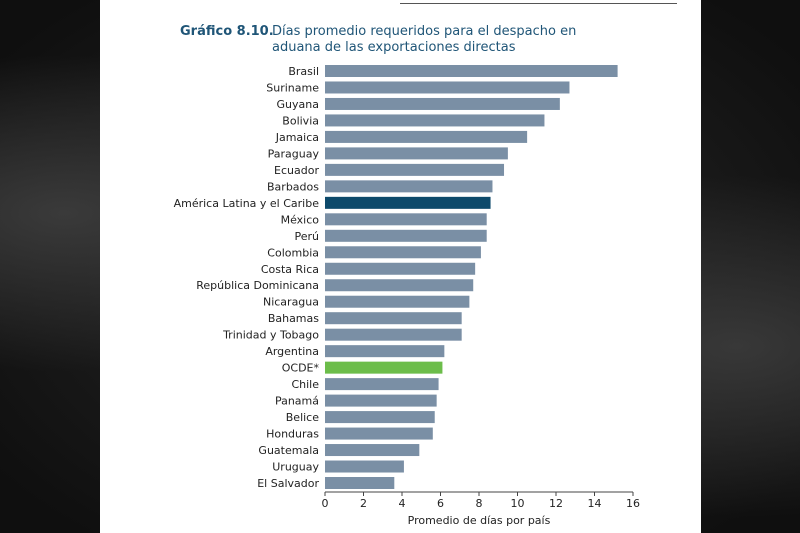  Describe the element at coordinates (426, 136) in the screenshot. I see `bar-jamaica` at that location.